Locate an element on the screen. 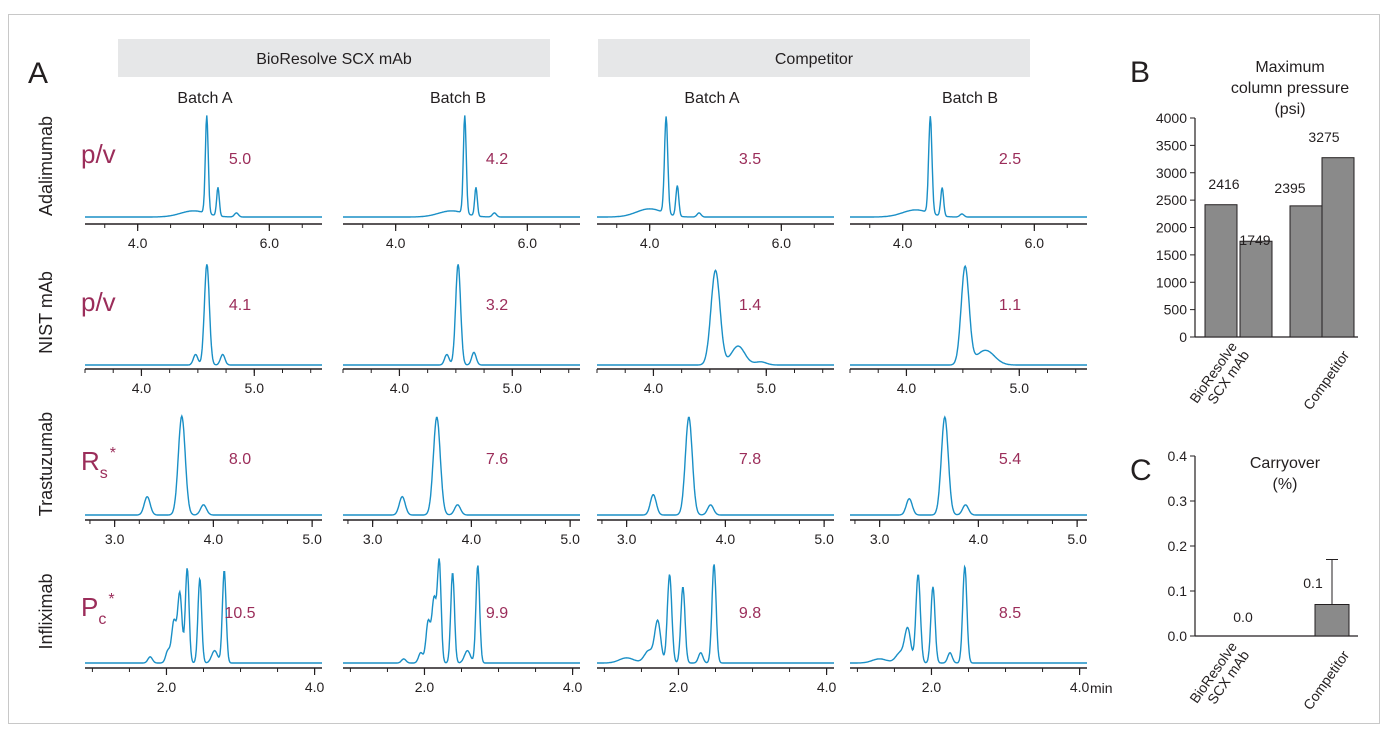 The width and height of the screenshot is (1390, 729). metric-label: p/v is located at coordinates (98, 154).